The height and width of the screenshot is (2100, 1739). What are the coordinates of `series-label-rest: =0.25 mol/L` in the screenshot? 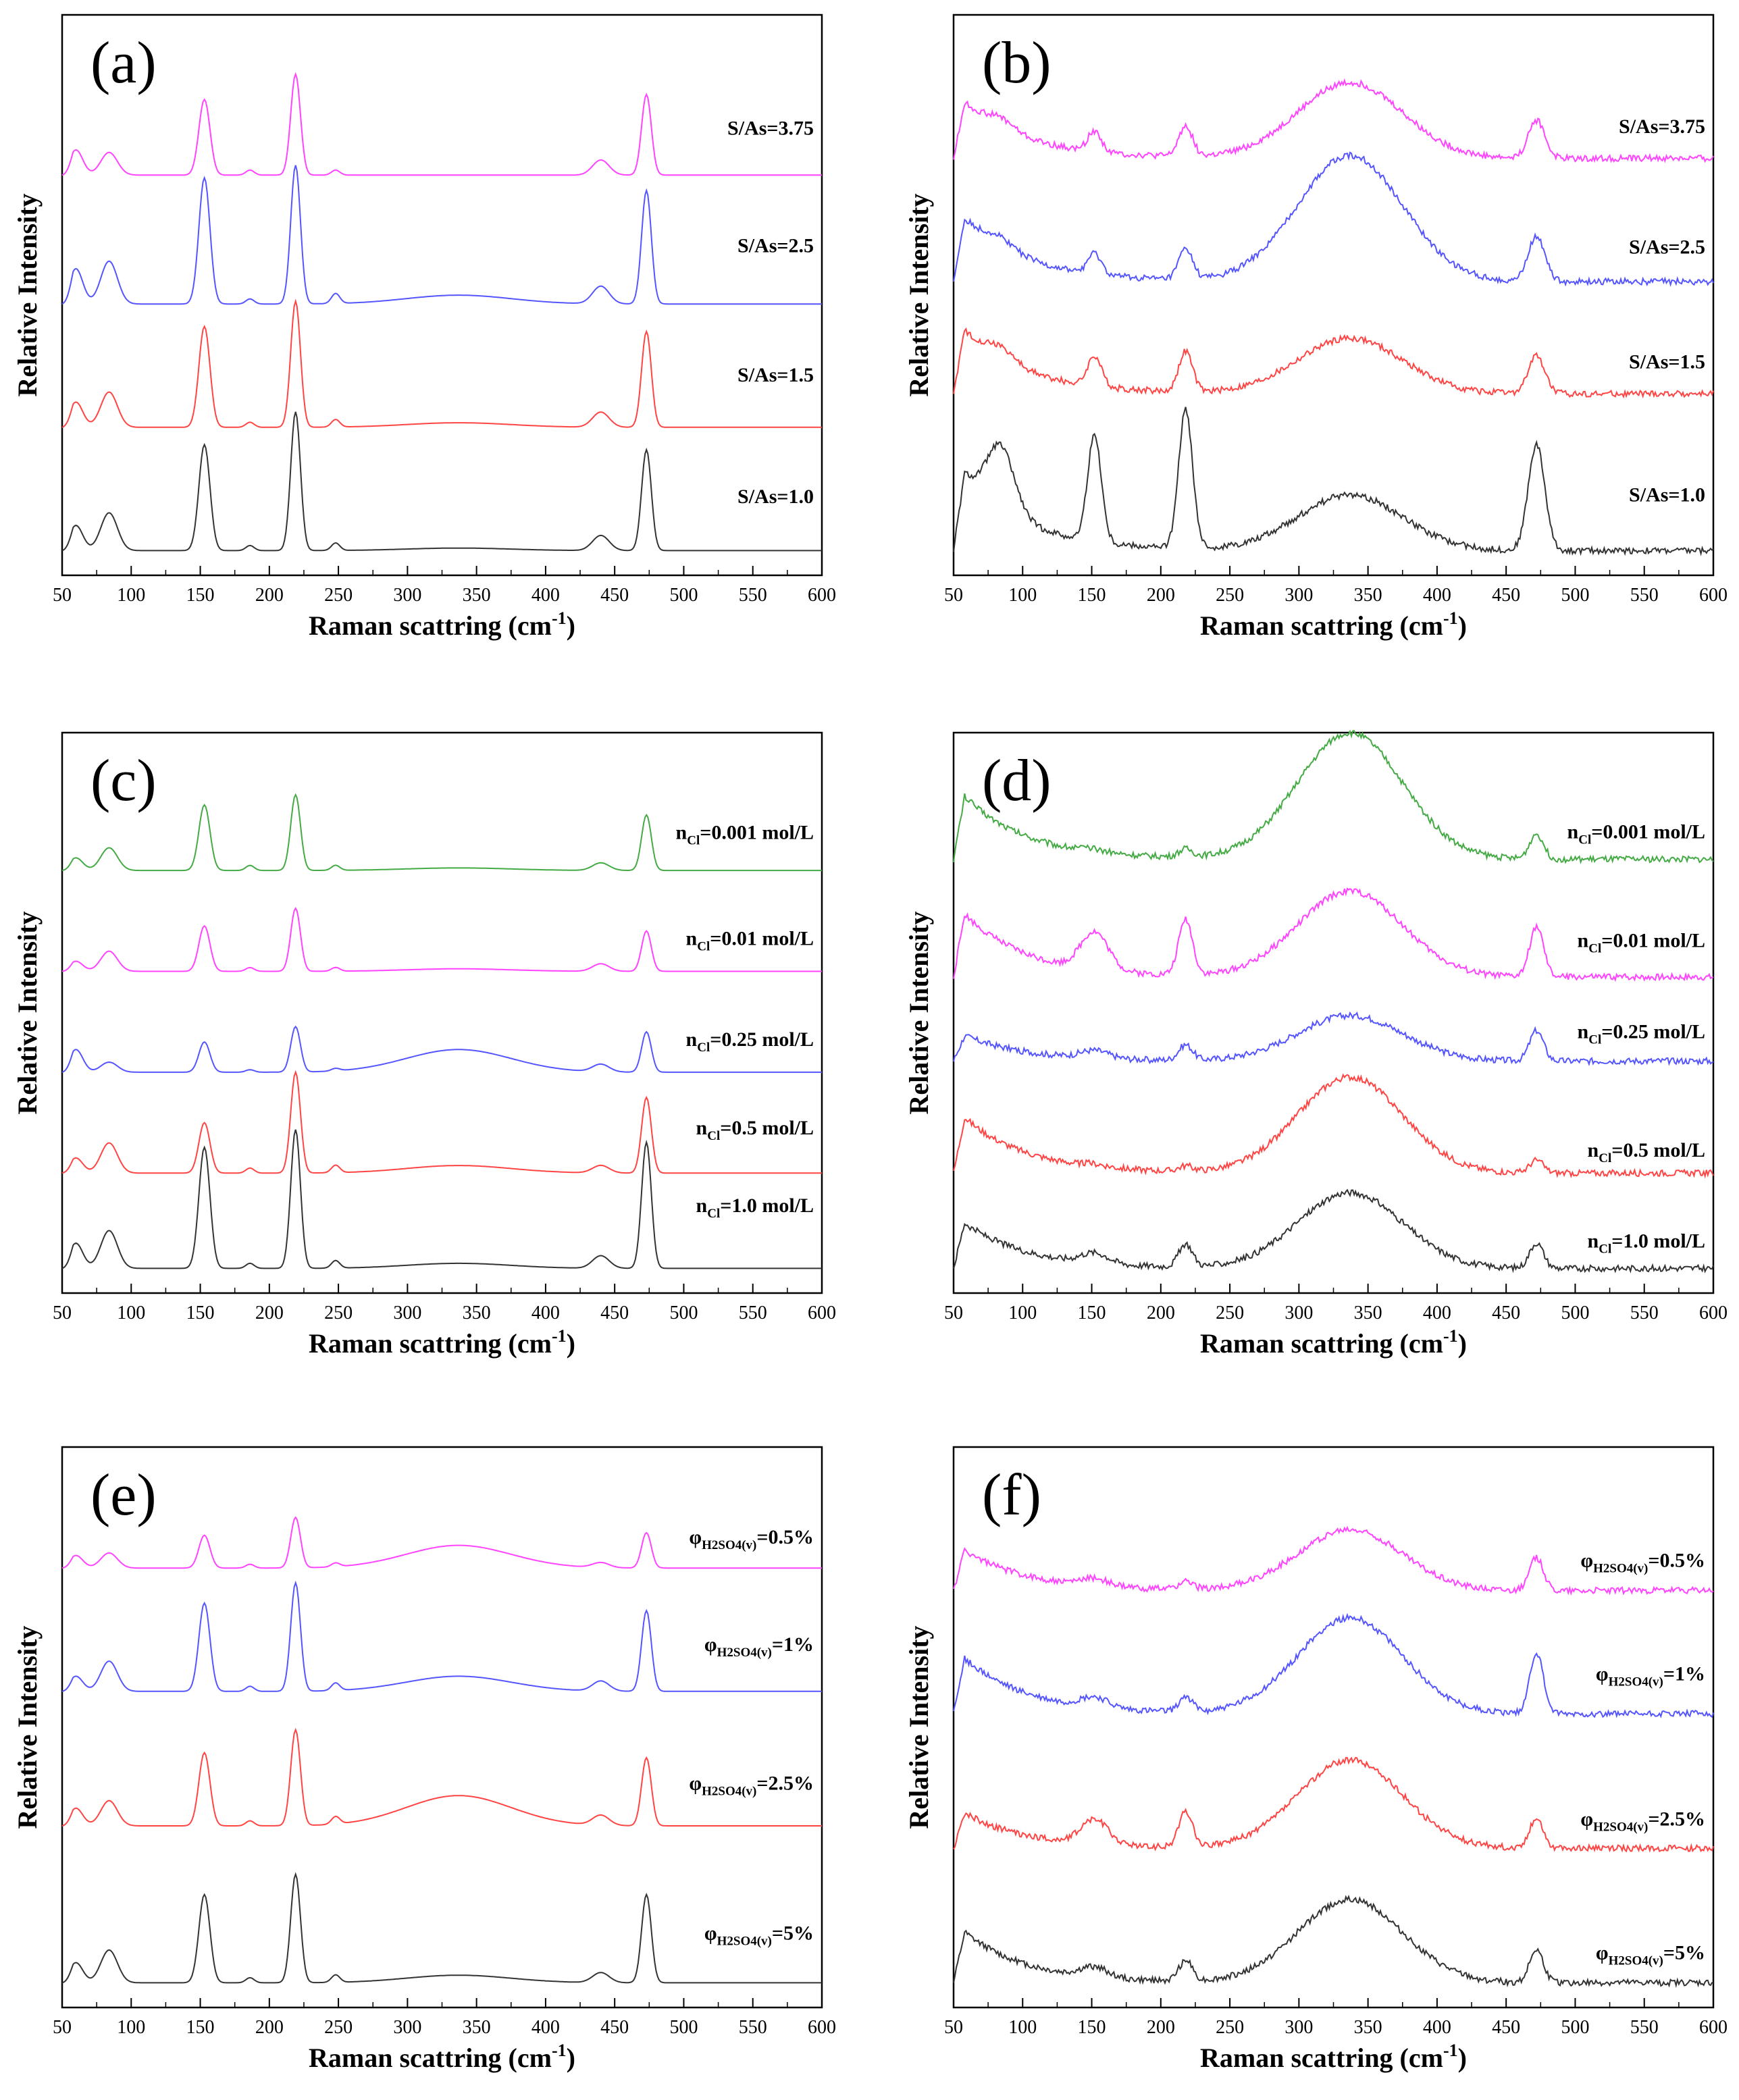 It's located at (1653, 1032).